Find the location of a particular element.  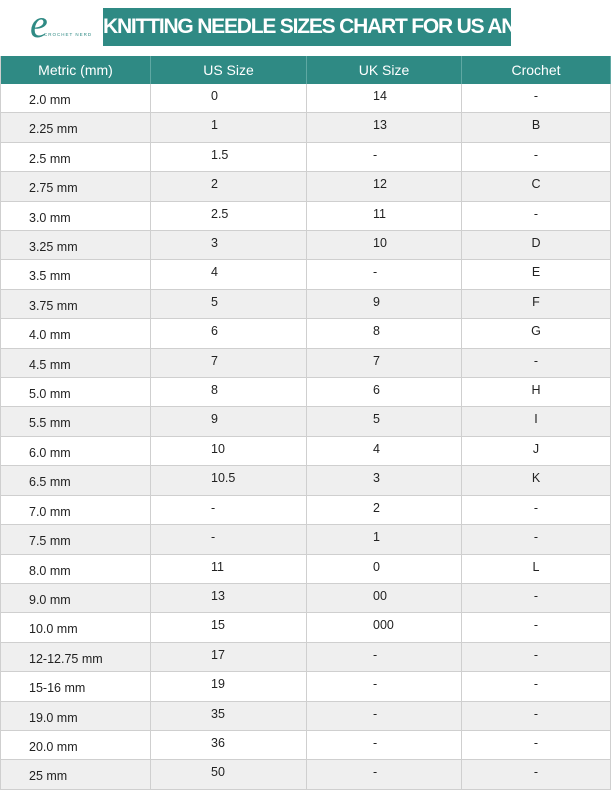

table-cell: 11 is located at coordinates (384, 216).